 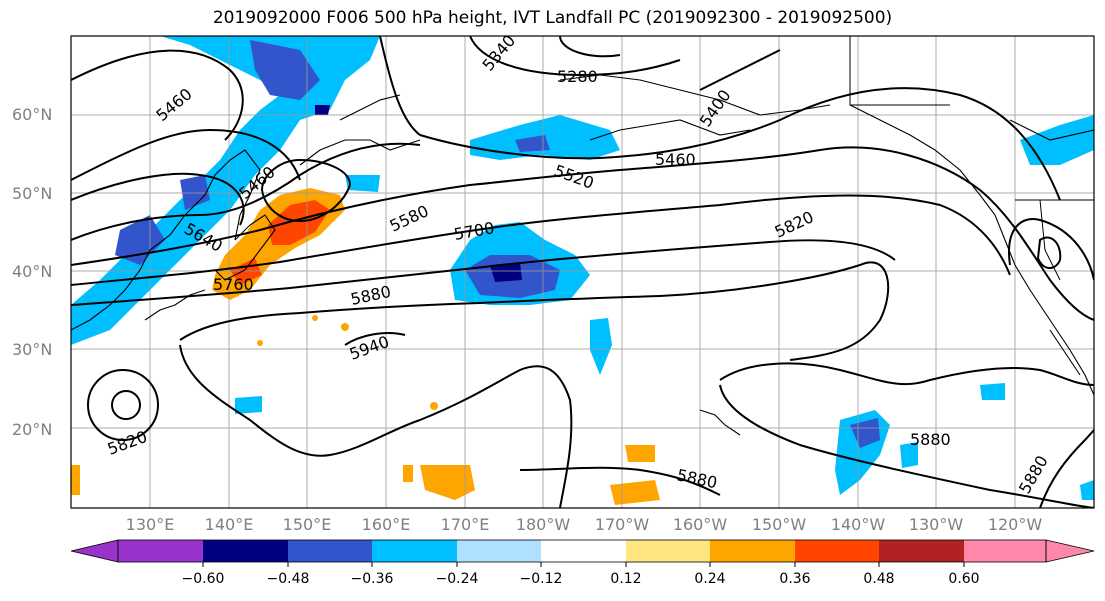 I want to click on colorbar-tick-label: 0.12, so click(x=626, y=579).